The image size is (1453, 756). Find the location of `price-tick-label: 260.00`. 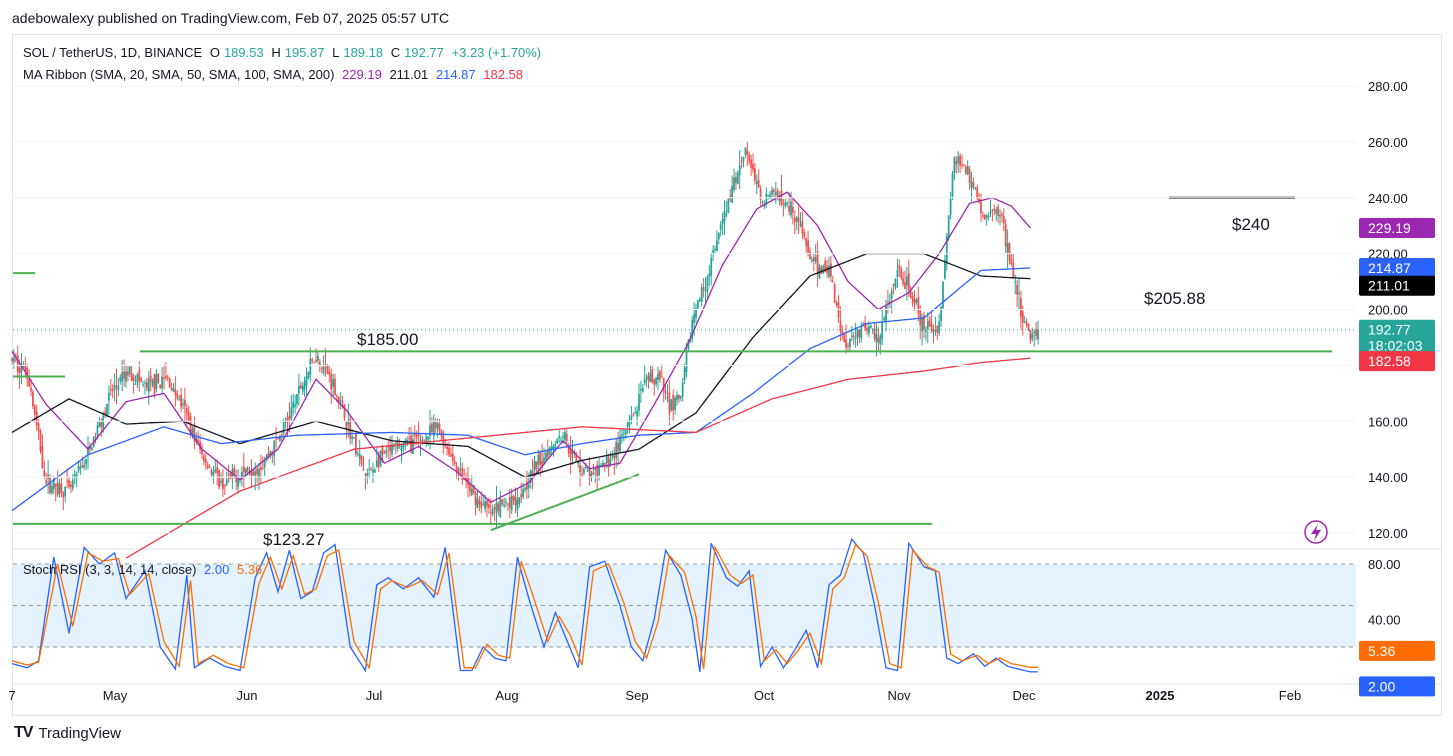

price-tick-label: 260.00 is located at coordinates (1388, 142).